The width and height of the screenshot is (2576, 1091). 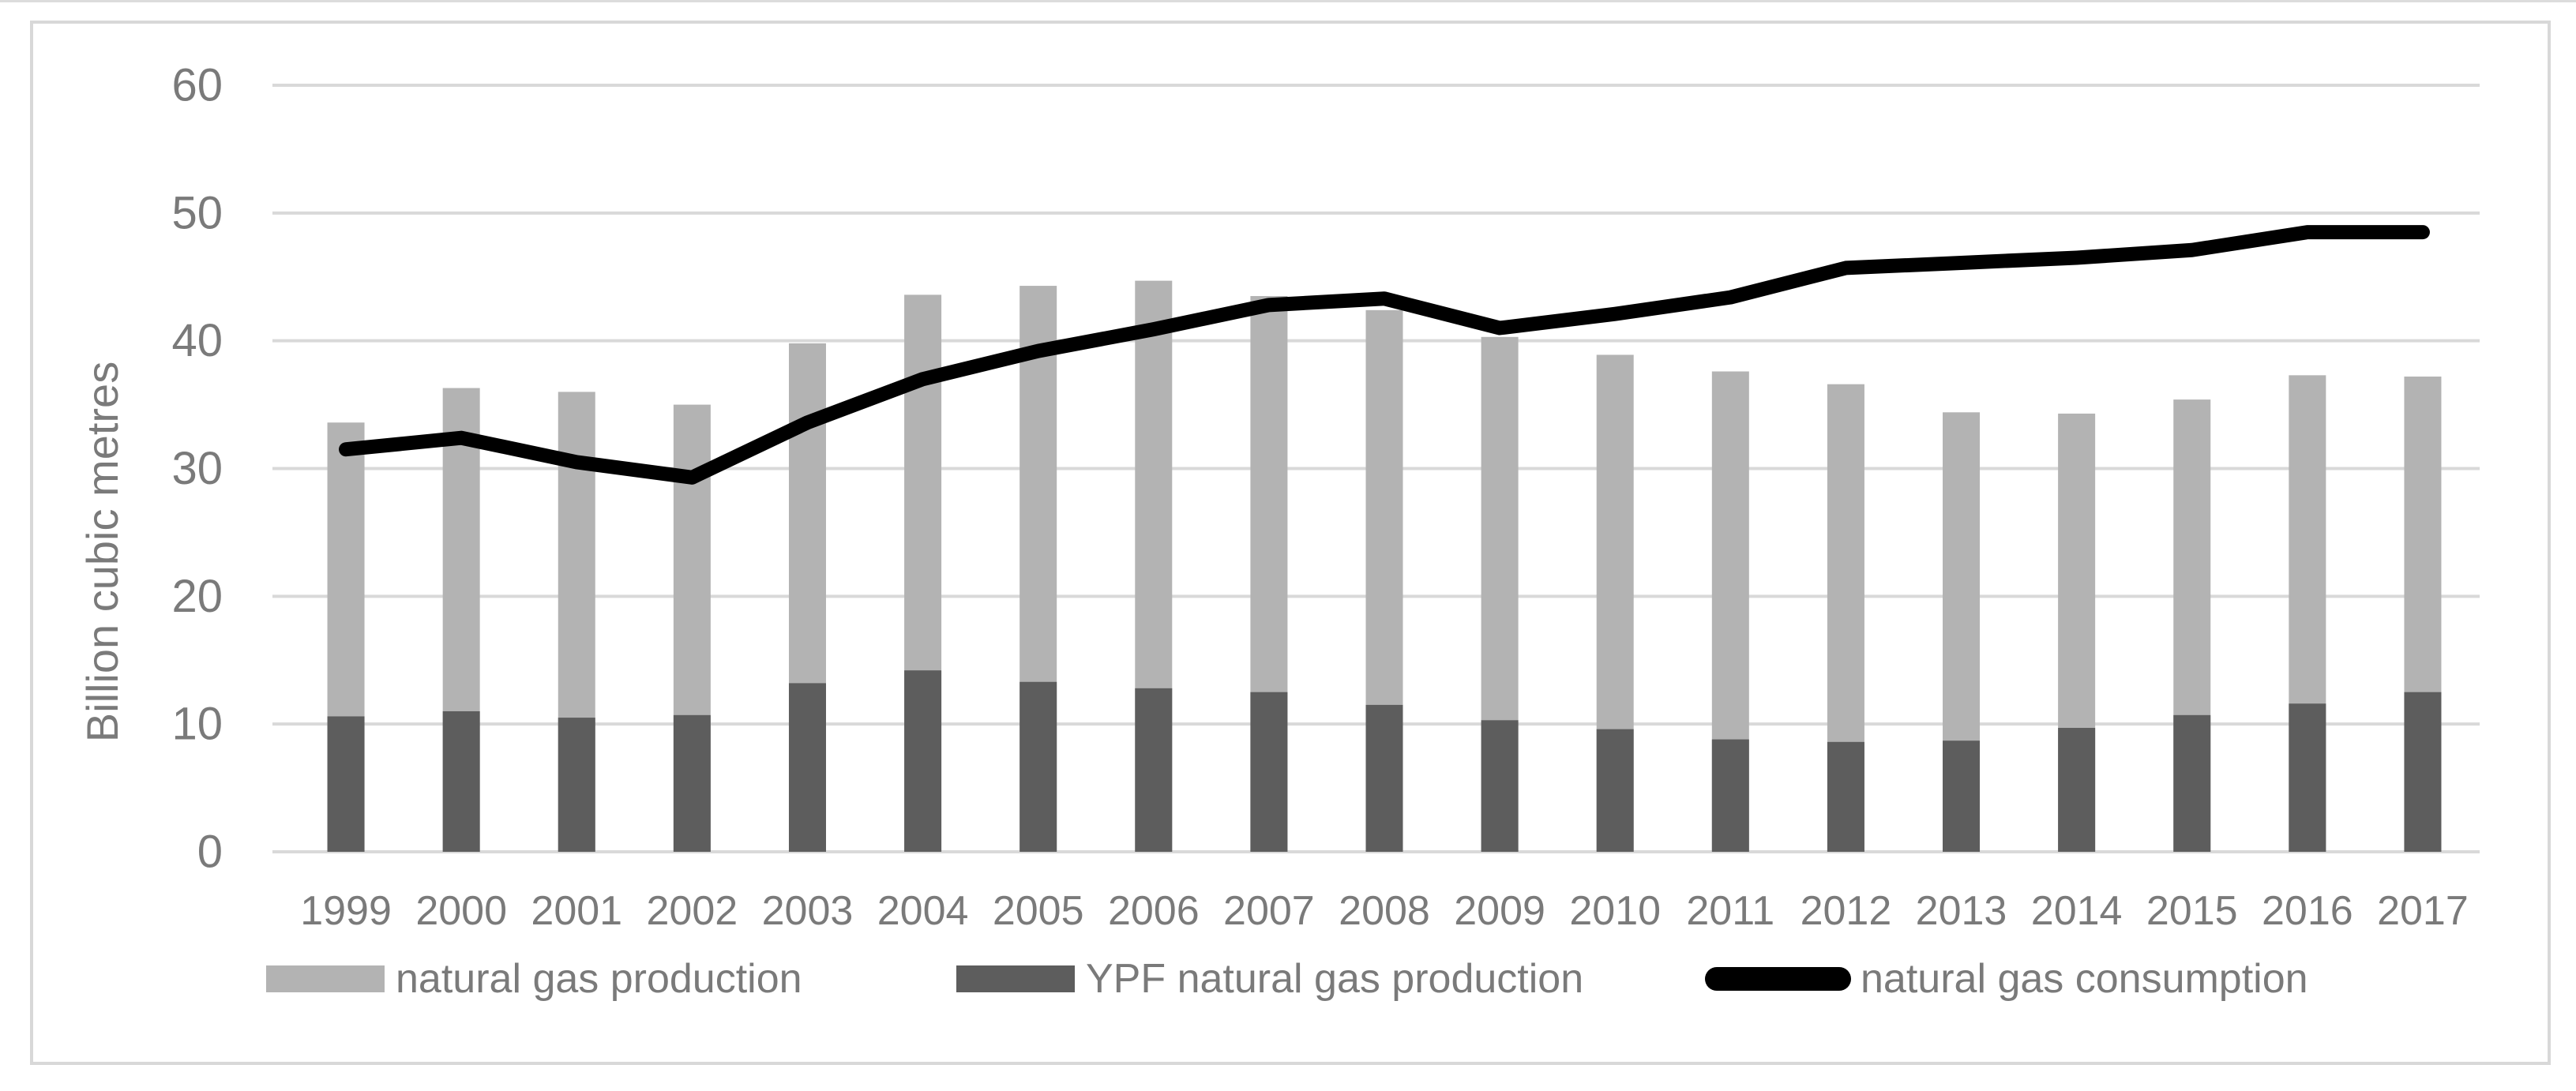 I want to click on x-tick-label-2005: 2005, so click(x=1038, y=911).